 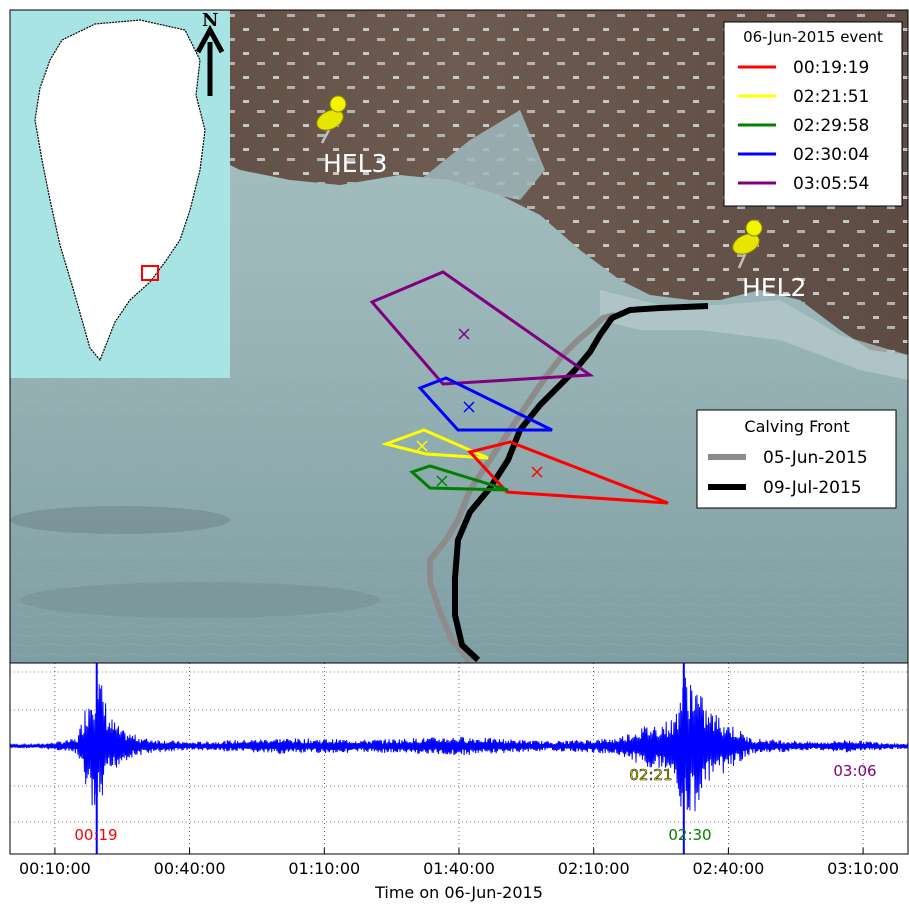 I want to click on legend-label-03-05-54: 03:05:54, so click(x=831, y=184).